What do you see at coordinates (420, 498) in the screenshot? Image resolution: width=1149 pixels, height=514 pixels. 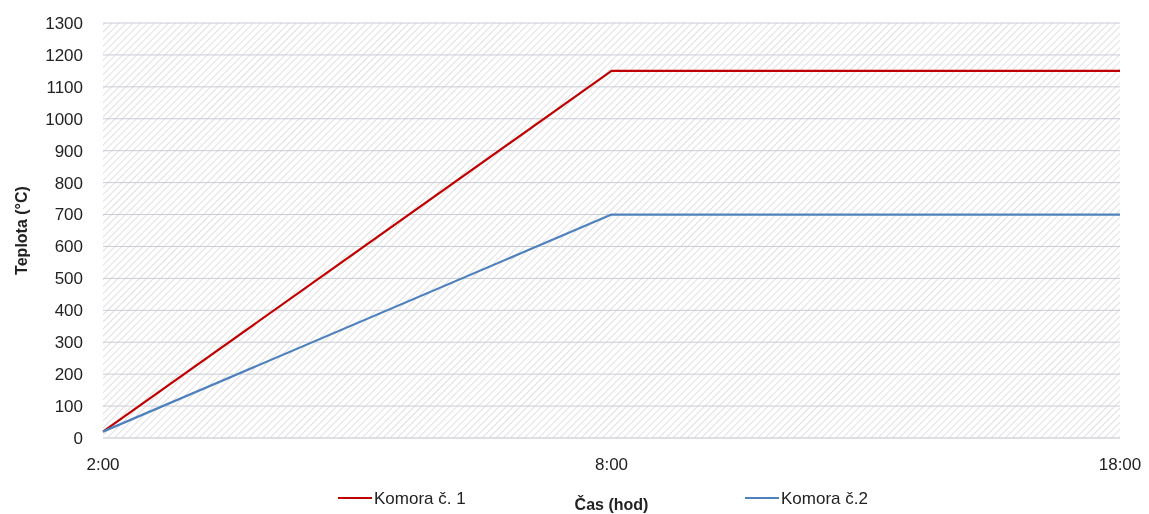 I see `legend-label: Komora č. 1` at bounding box center [420, 498].